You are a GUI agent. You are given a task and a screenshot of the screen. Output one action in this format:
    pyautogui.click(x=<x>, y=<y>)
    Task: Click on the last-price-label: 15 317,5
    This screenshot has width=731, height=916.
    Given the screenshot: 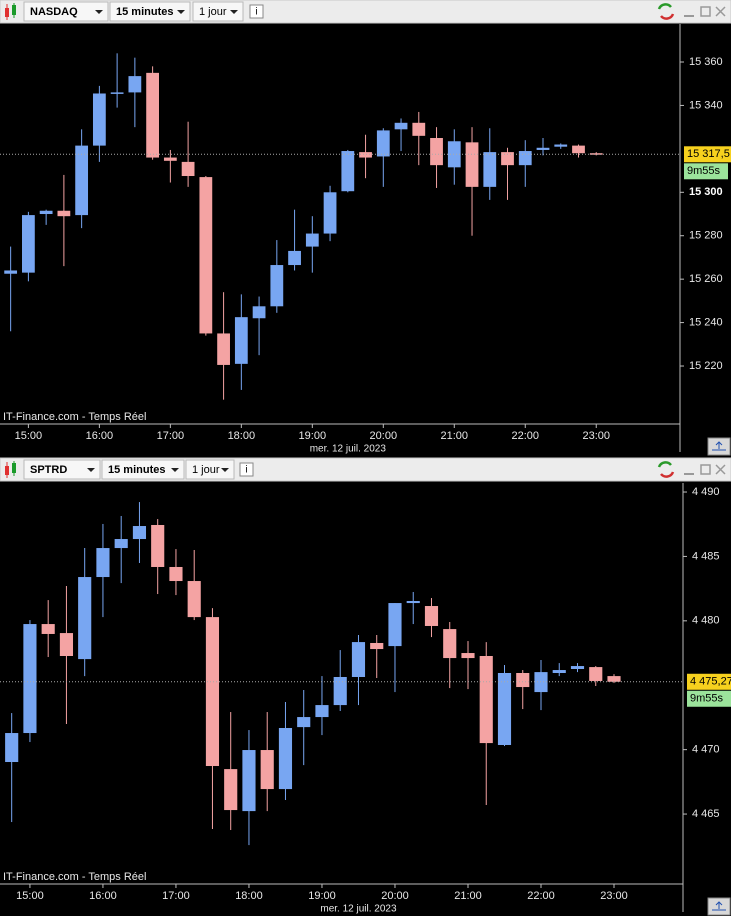 What is the action you would take?
    pyautogui.click(x=708, y=154)
    